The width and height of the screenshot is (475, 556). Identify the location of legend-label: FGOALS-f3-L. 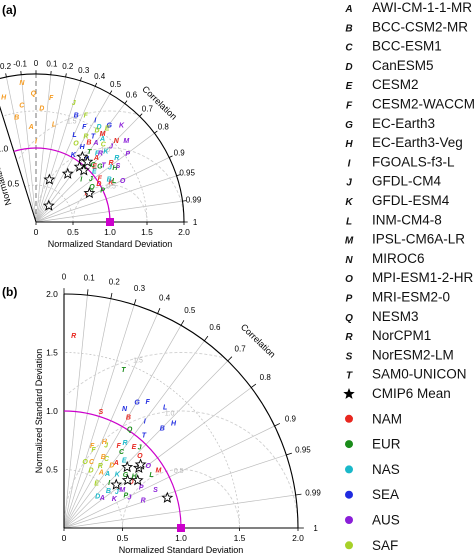
(413, 161).